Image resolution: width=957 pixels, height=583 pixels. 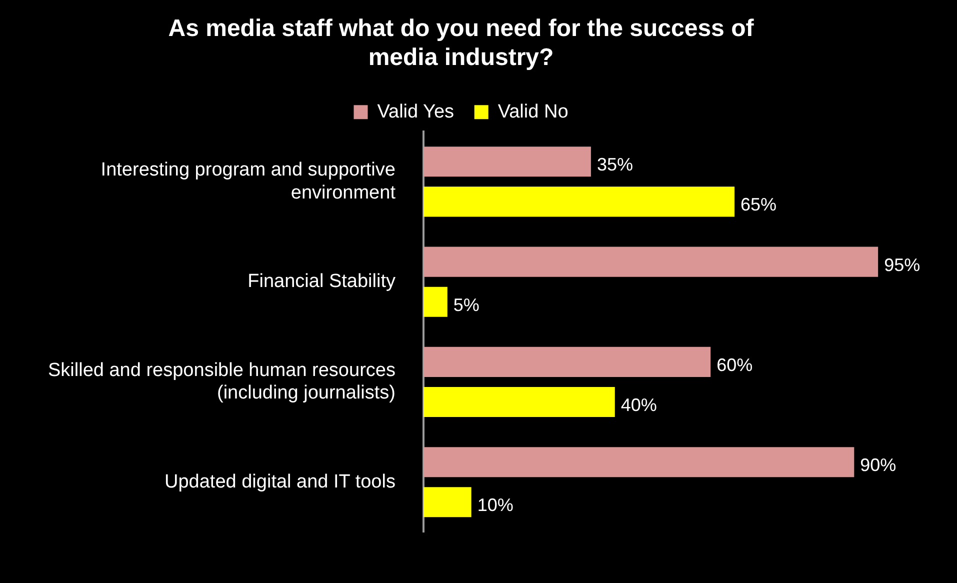 I want to click on y-tick-label: Interesting program and supportive environment, so click(x=248, y=182).